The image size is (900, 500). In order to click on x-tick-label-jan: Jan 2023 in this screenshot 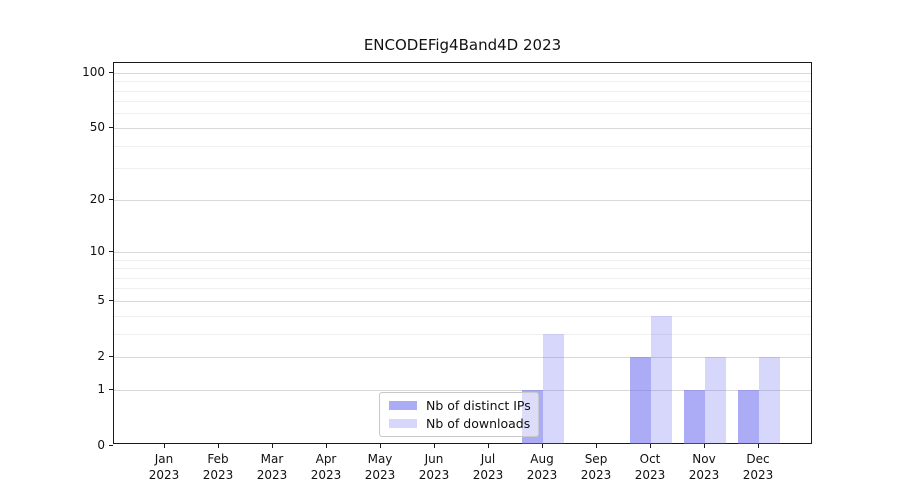, I will do `click(164, 467)`.